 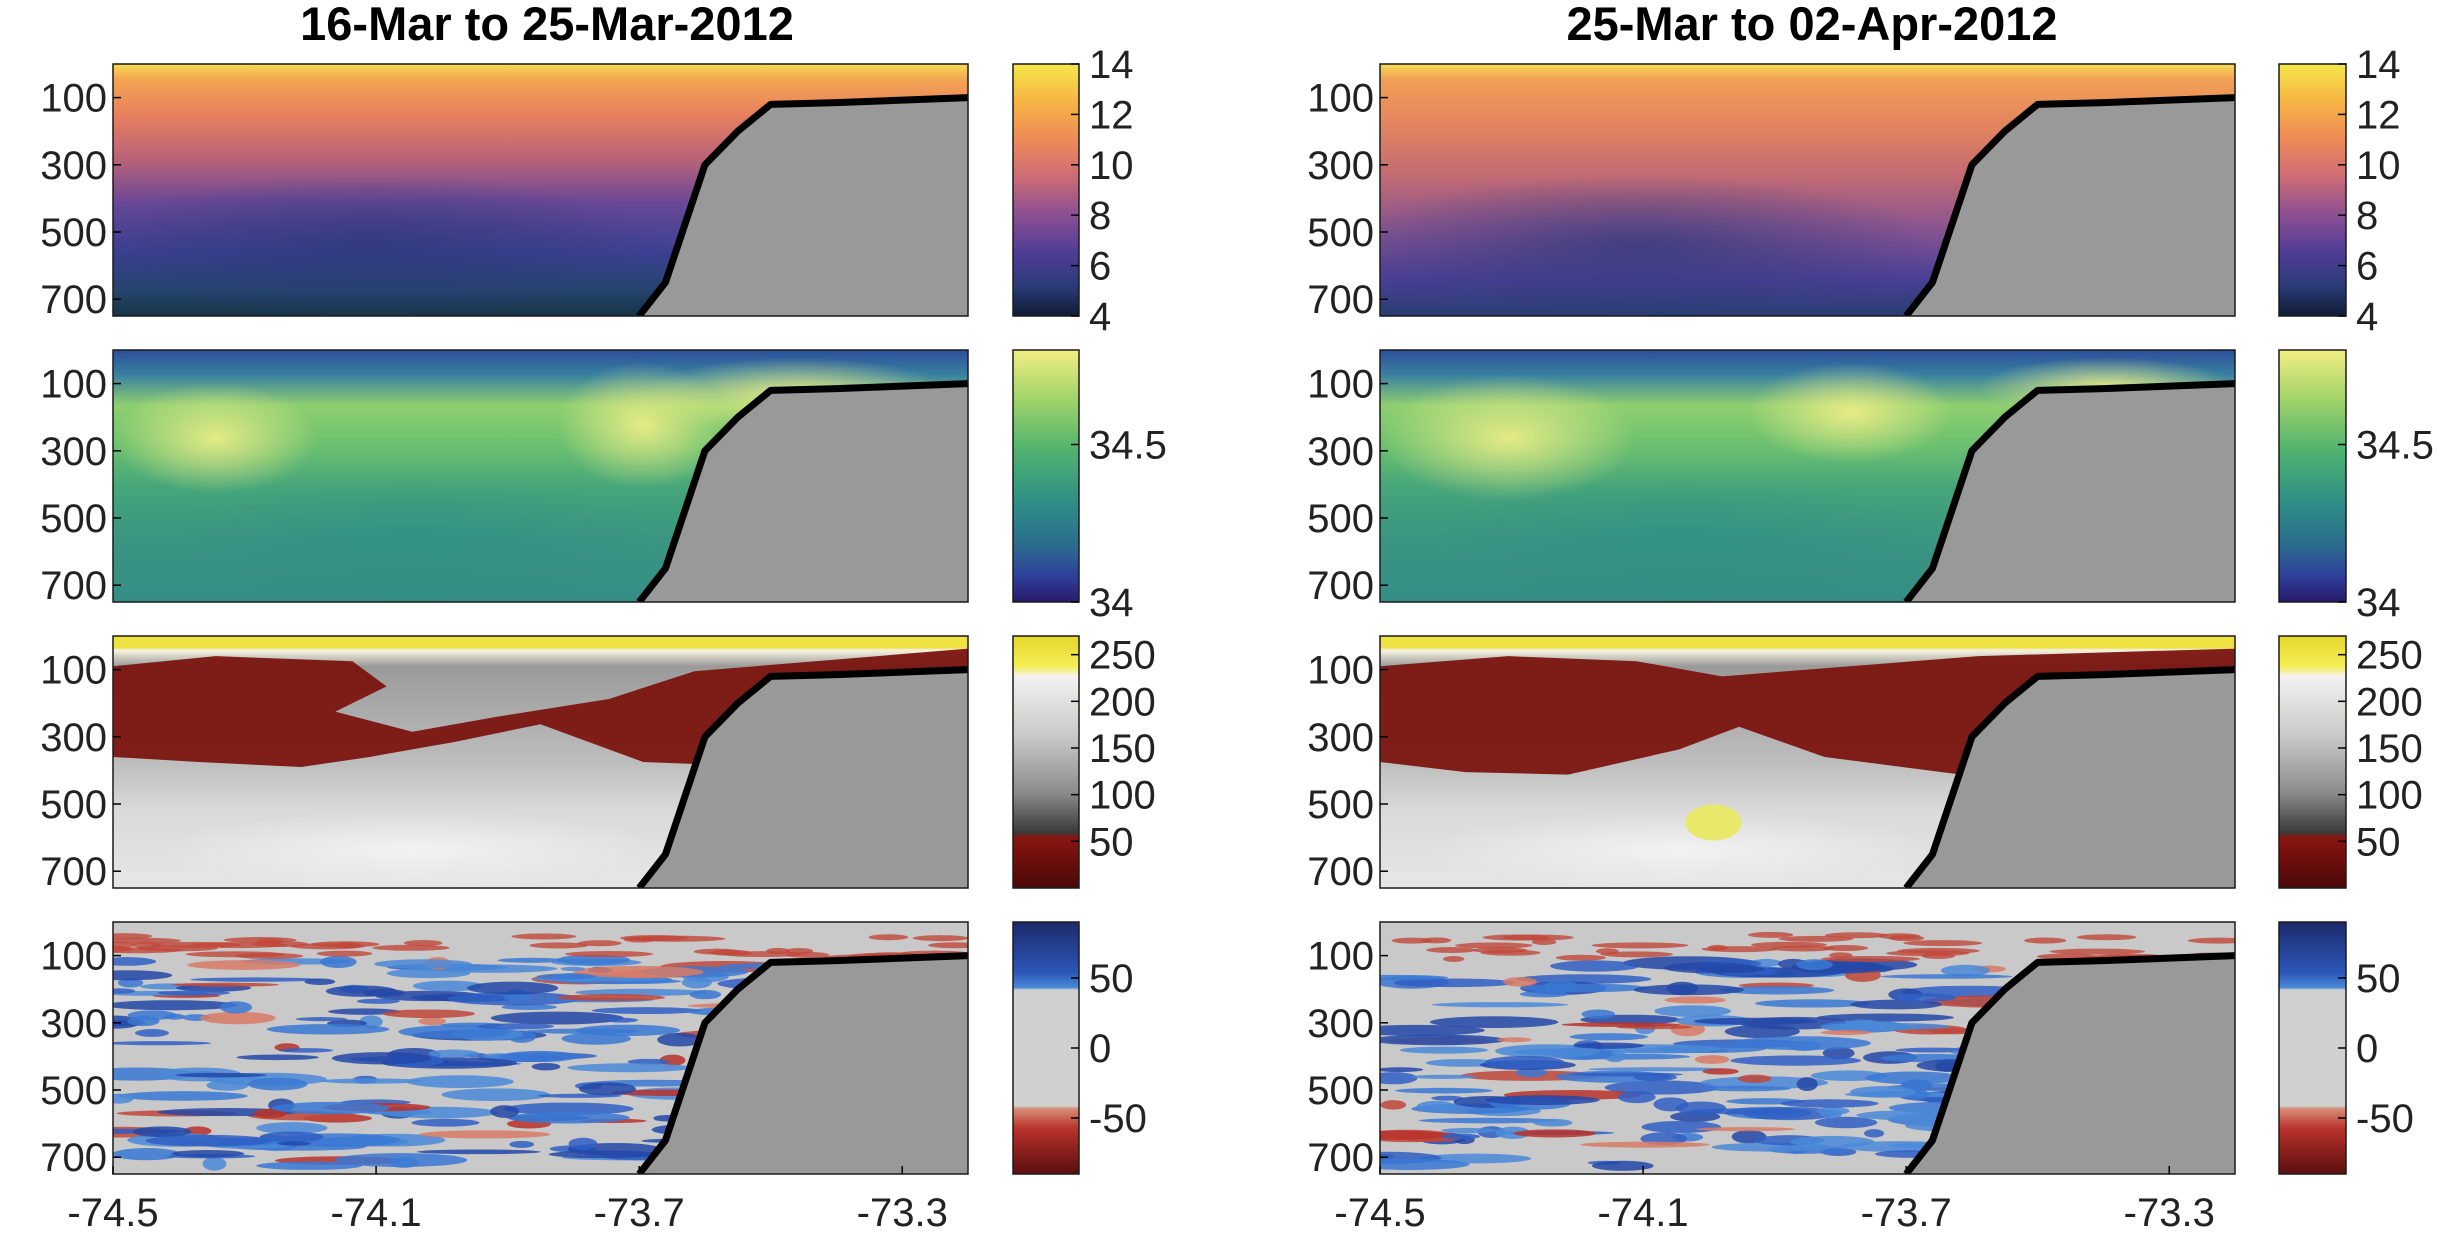 What do you see at coordinates (2389, 656) in the screenshot?
I see `colorbar-tick-label: 250` at bounding box center [2389, 656].